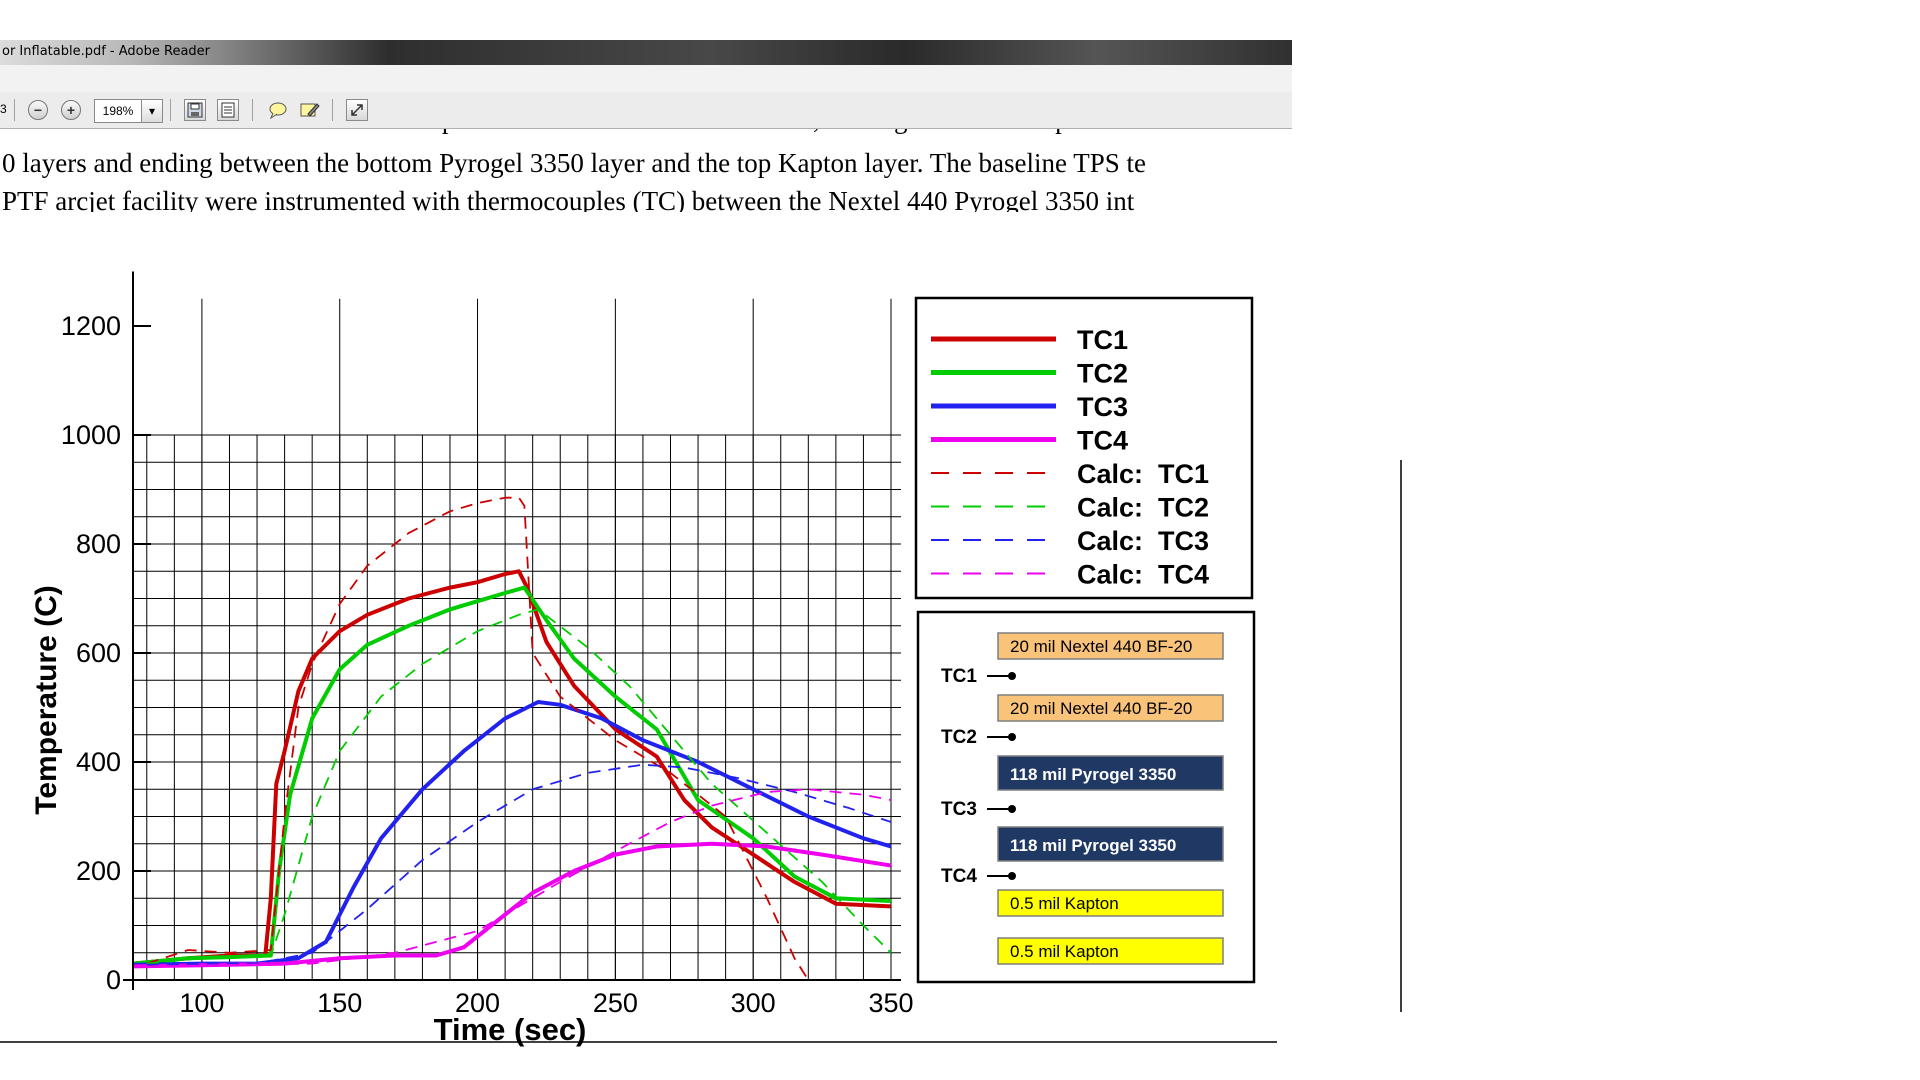 This screenshot has width=1920, height=1080. What do you see at coordinates (113, 980) in the screenshot?
I see `y-tick-label: 0` at bounding box center [113, 980].